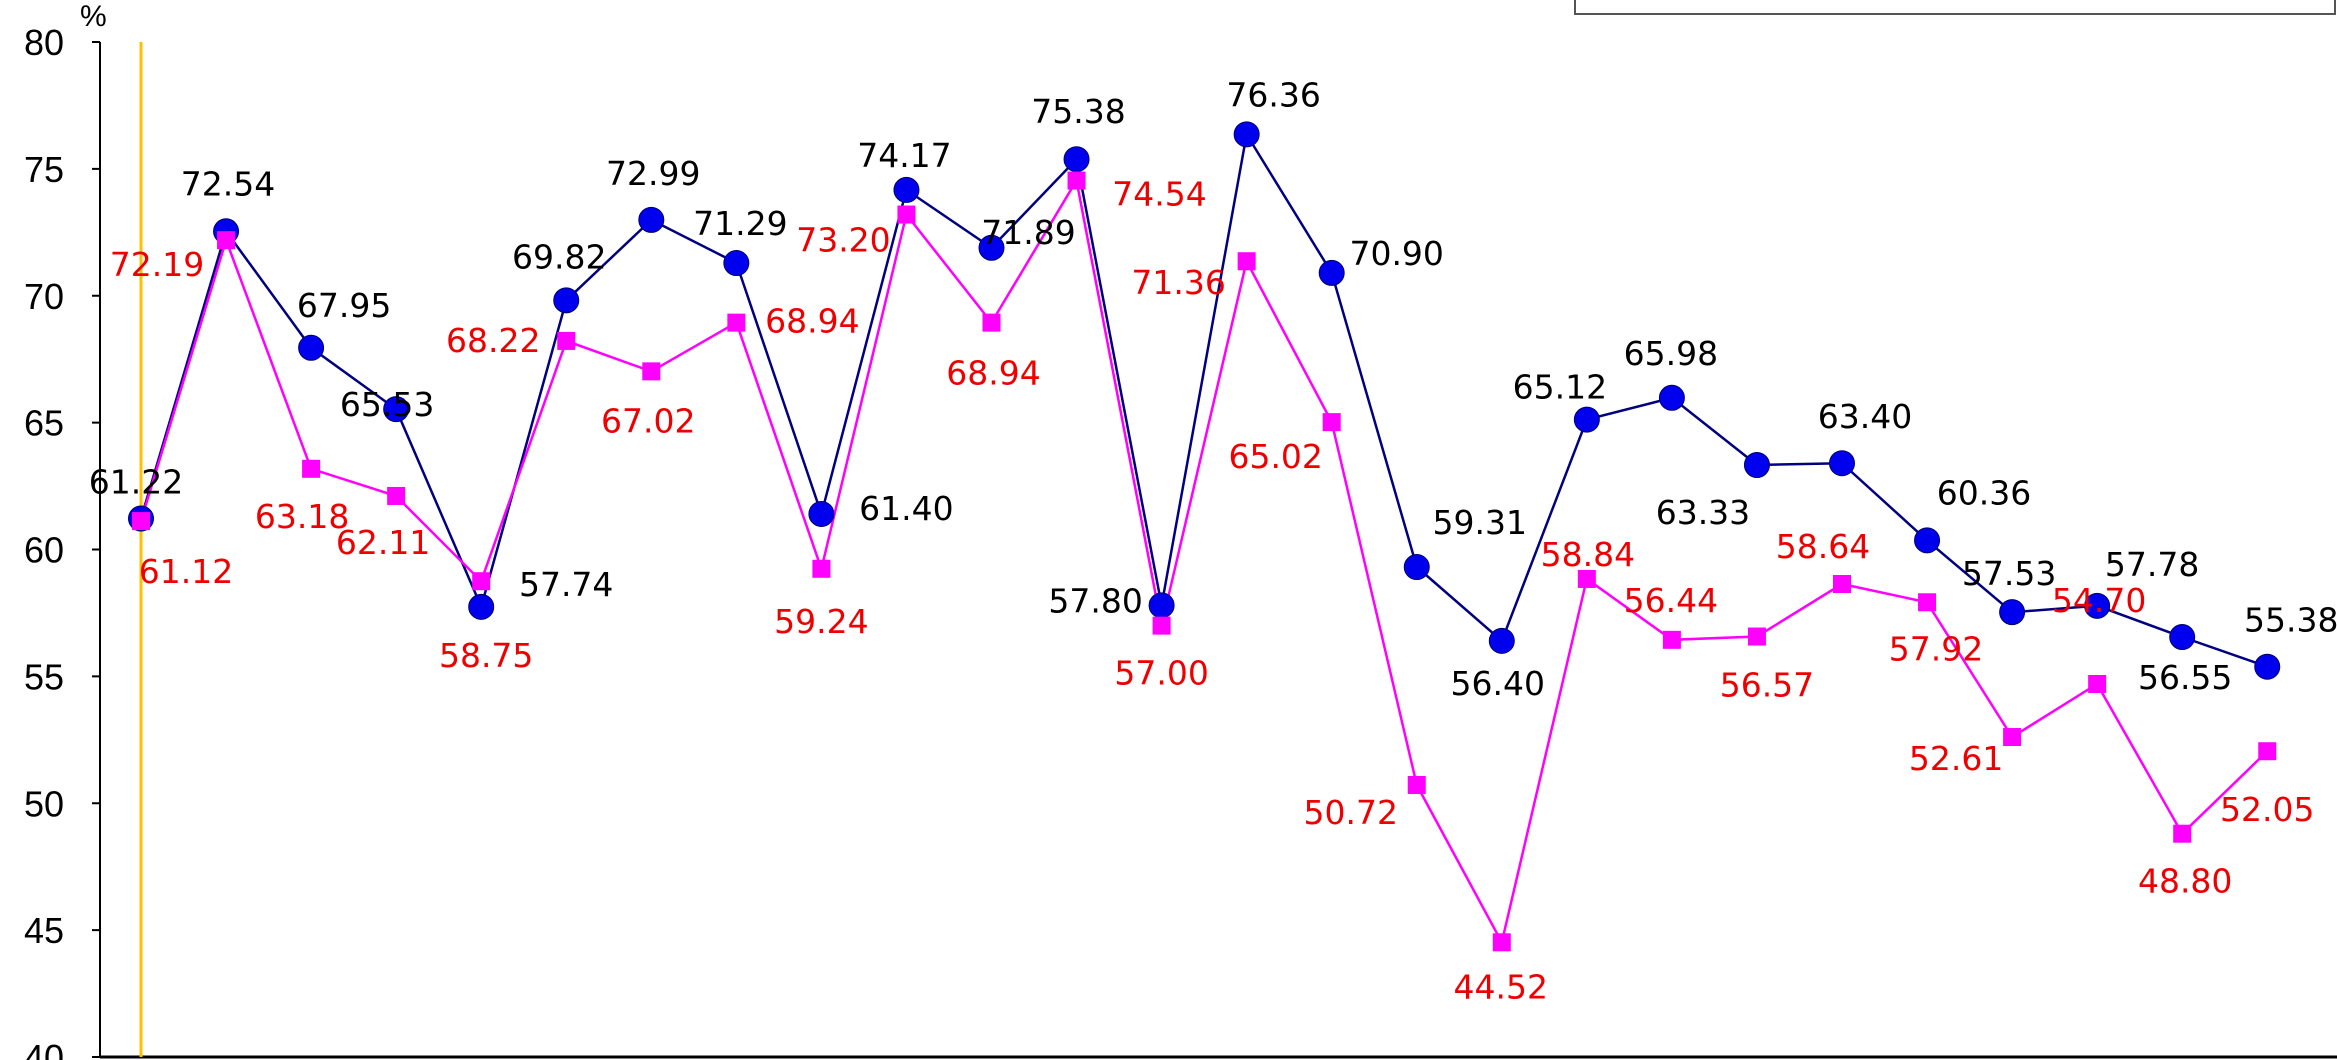  I want to click on series-2-data-label: 54.70, so click(2099, 600).